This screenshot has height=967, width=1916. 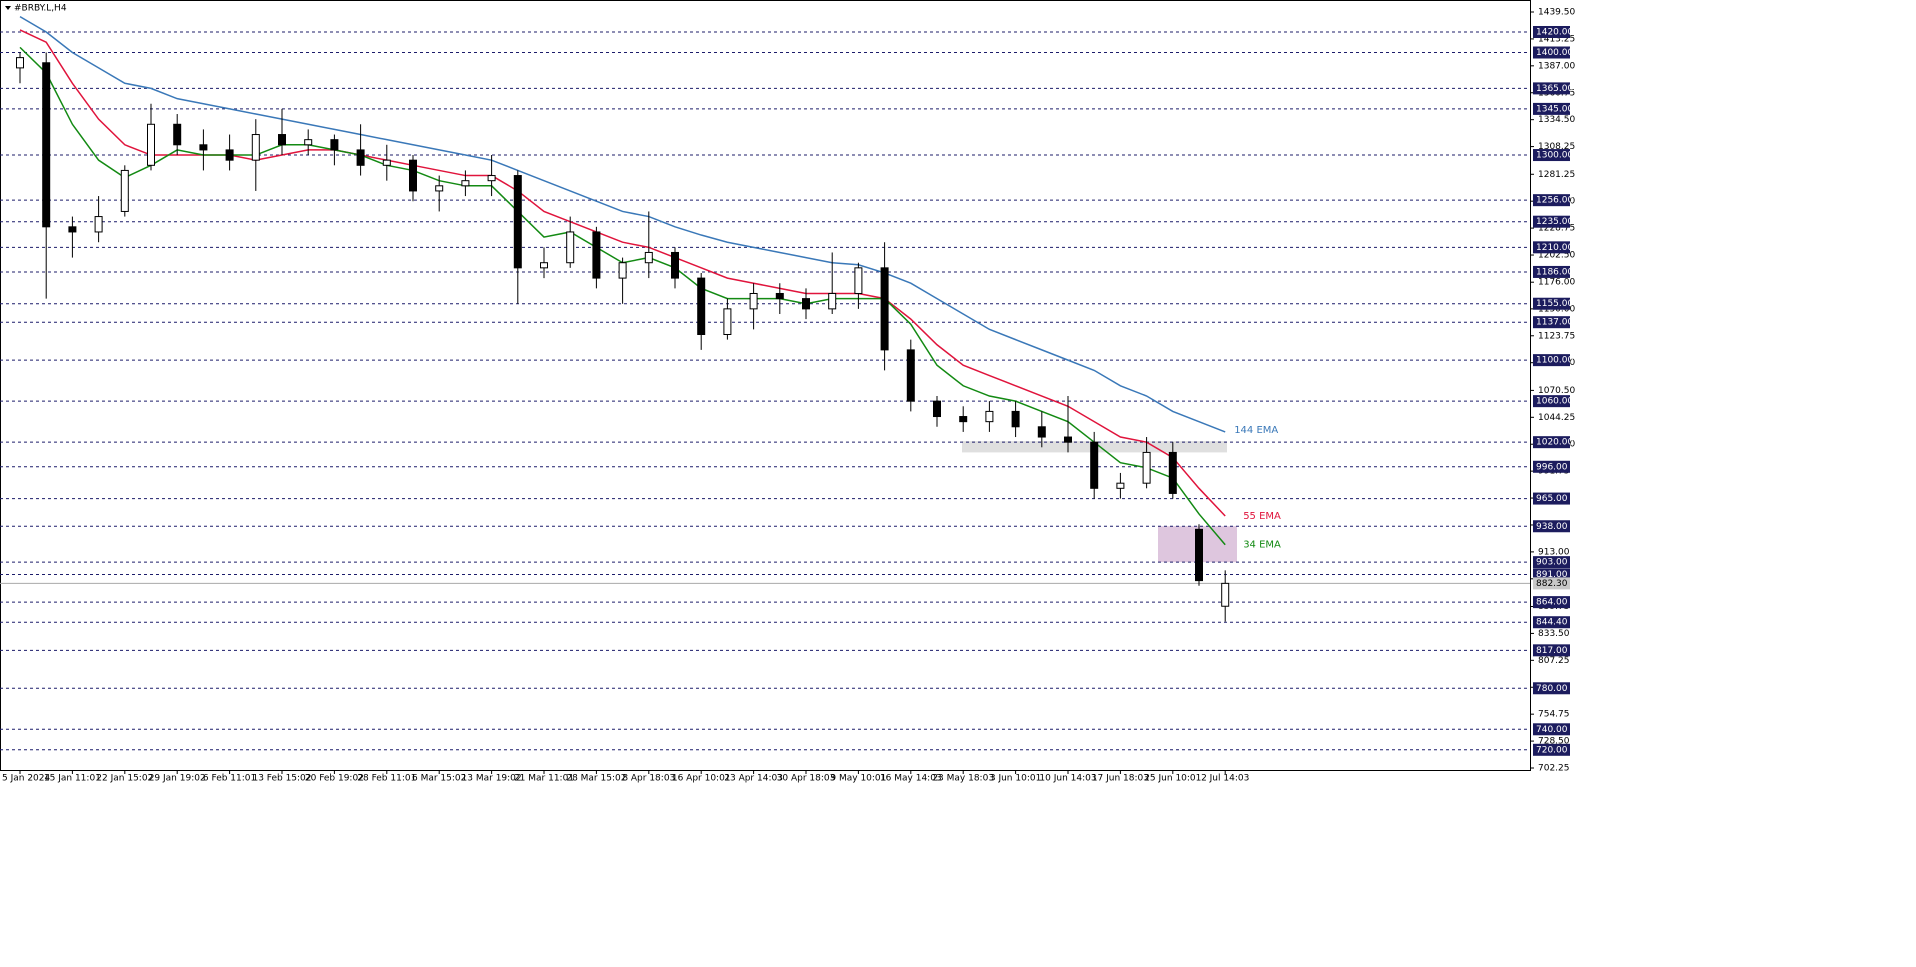 I want to click on ema-label: 34 EMA, so click(x=1262, y=545).